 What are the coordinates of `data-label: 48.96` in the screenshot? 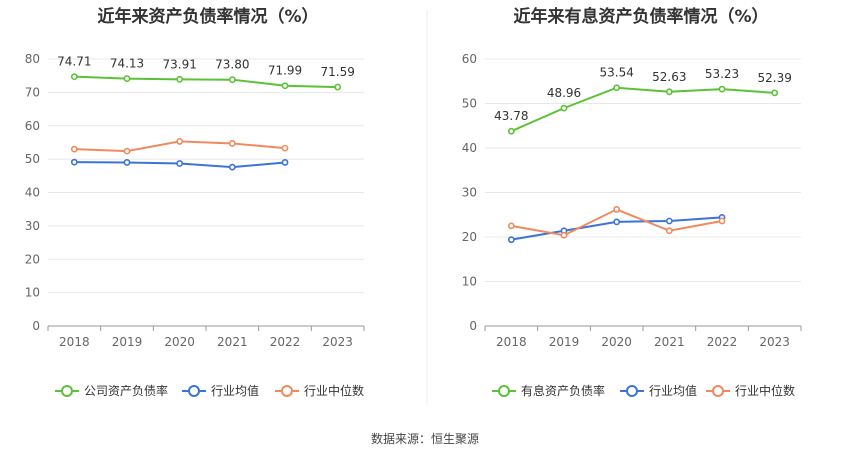 It's located at (564, 93).